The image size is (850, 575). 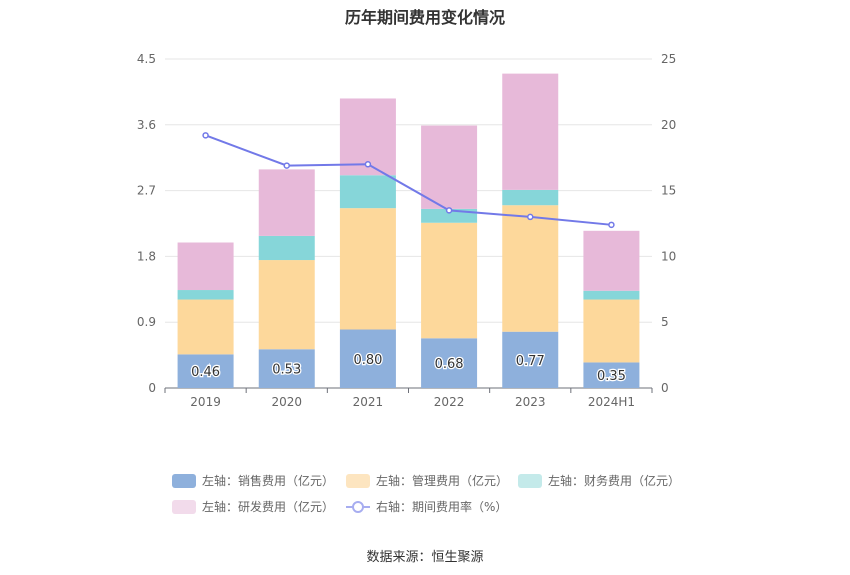 I want to click on legend-label-expense-ratio: 右轴：期间费用率（%）, so click(x=442, y=507).